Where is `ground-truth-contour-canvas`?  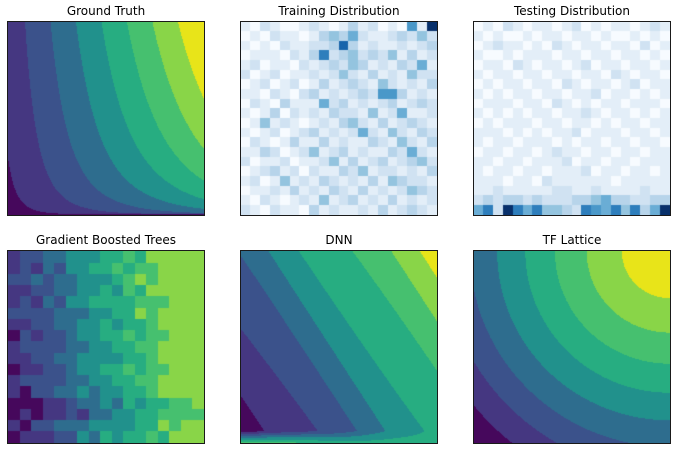 ground-truth-contour-canvas is located at coordinates (106, 118).